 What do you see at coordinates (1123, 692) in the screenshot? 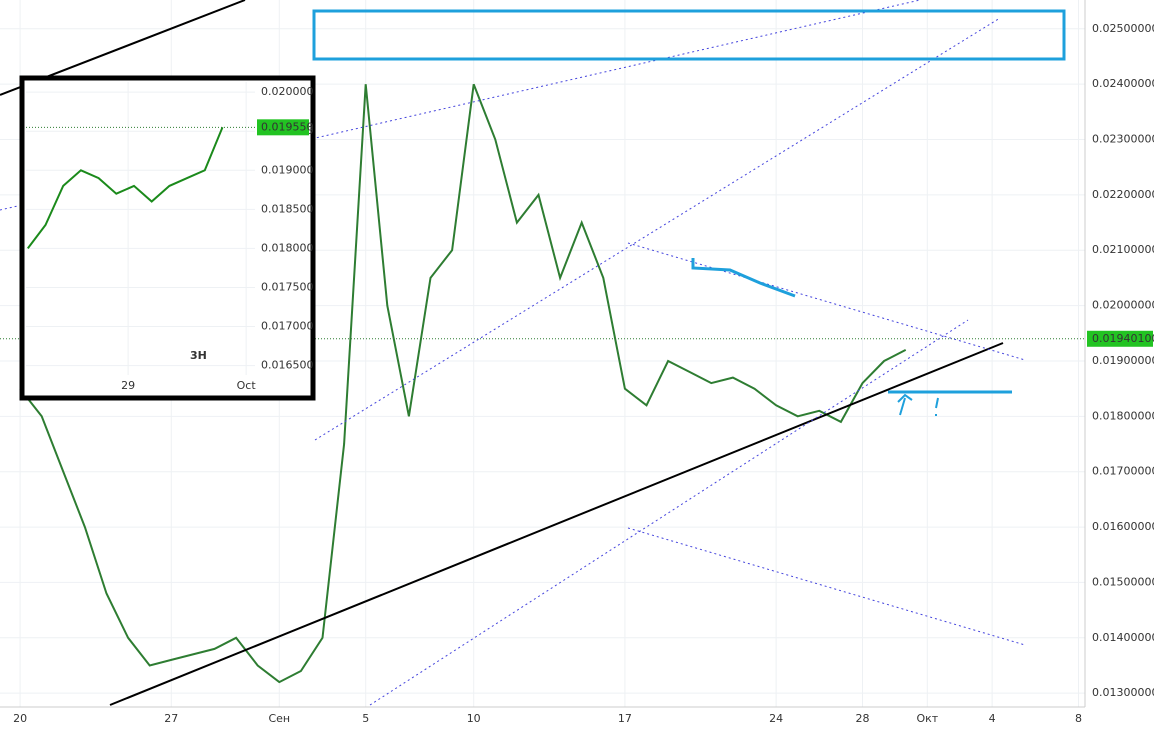
I see `y-tick-label: 0.01300000` at bounding box center [1123, 692].